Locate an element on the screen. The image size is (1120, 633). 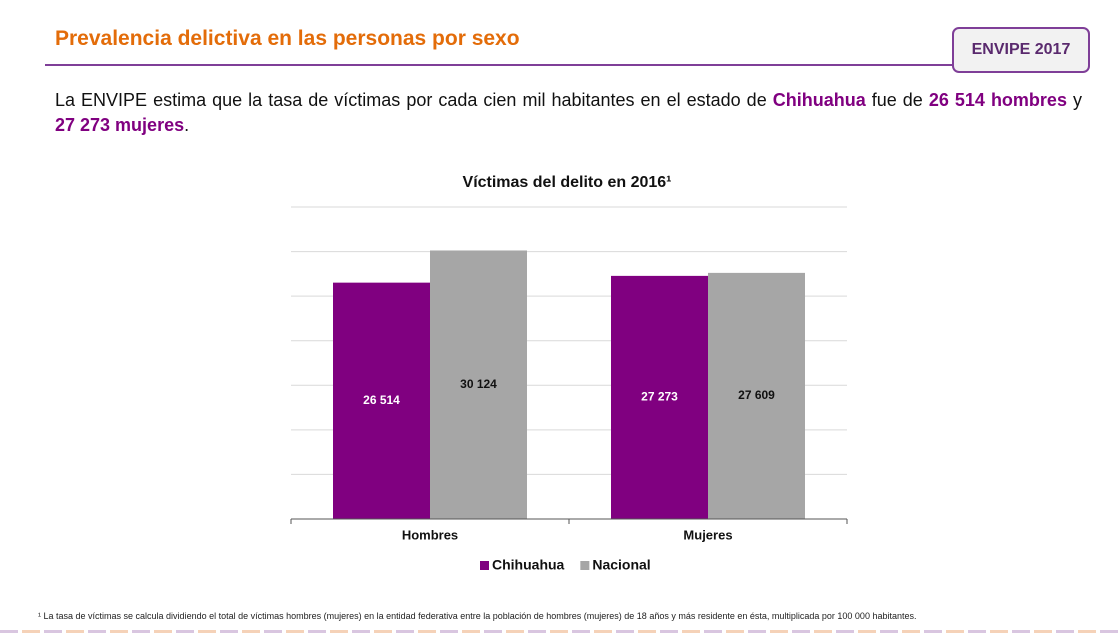
intro-part: y is located at coordinates (1074, 100).